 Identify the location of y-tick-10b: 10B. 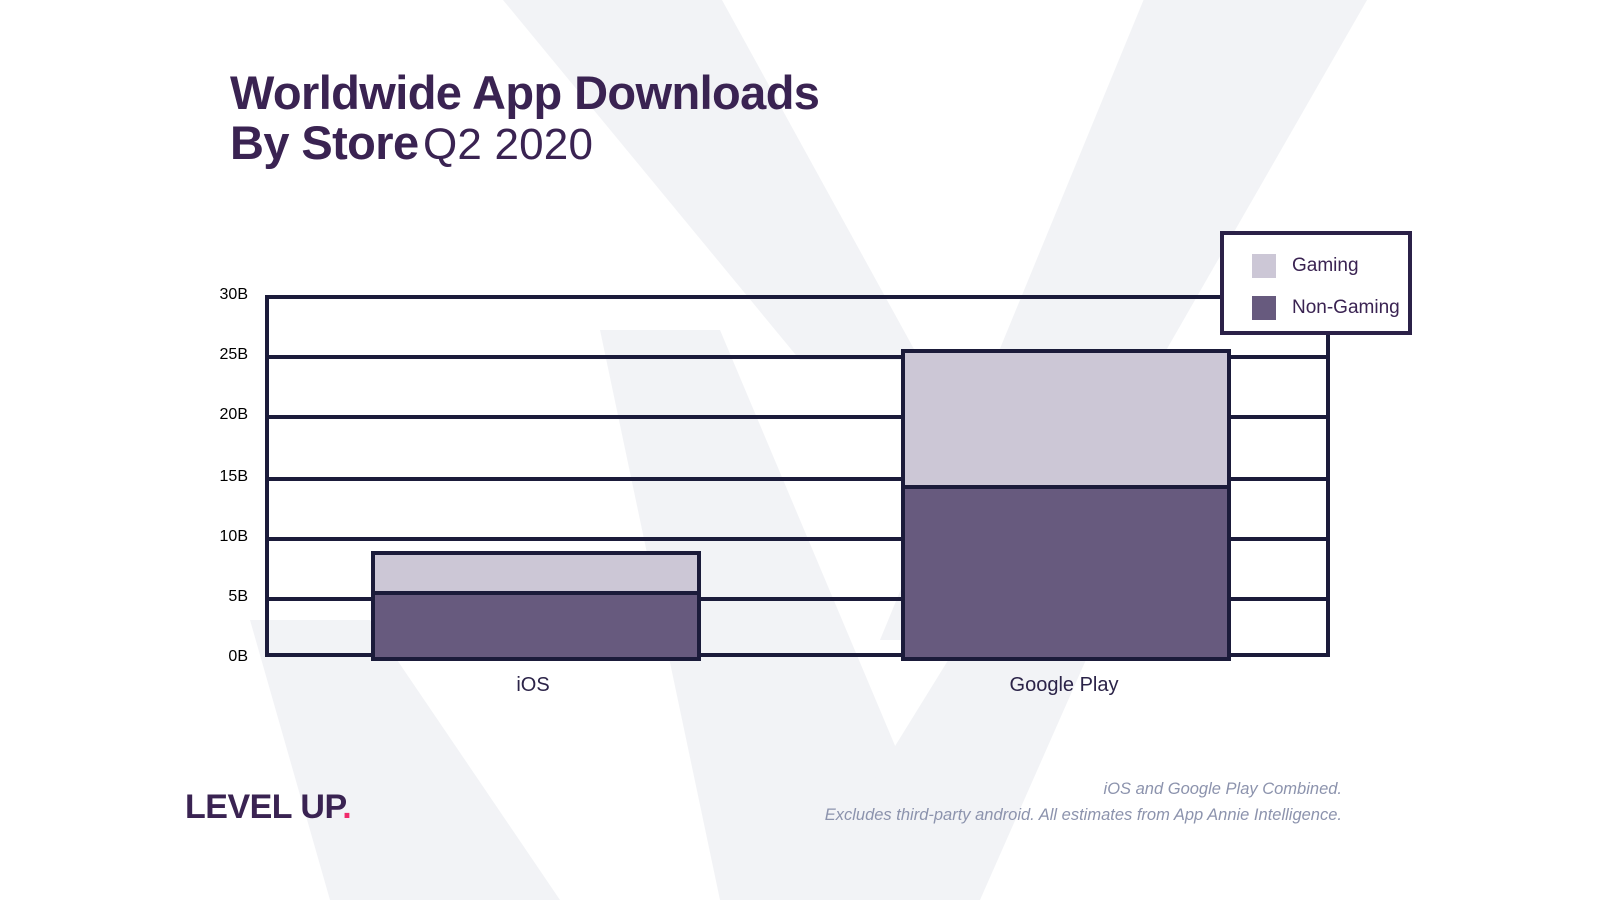
(233, 536).